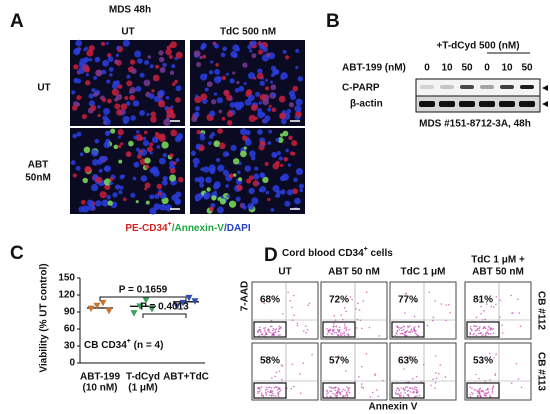 This screenshot has width=550, height=414. Describe the element at coordinates (498, 272) in the screenshot. I see `column-header: ABT 50 nM` at that location.